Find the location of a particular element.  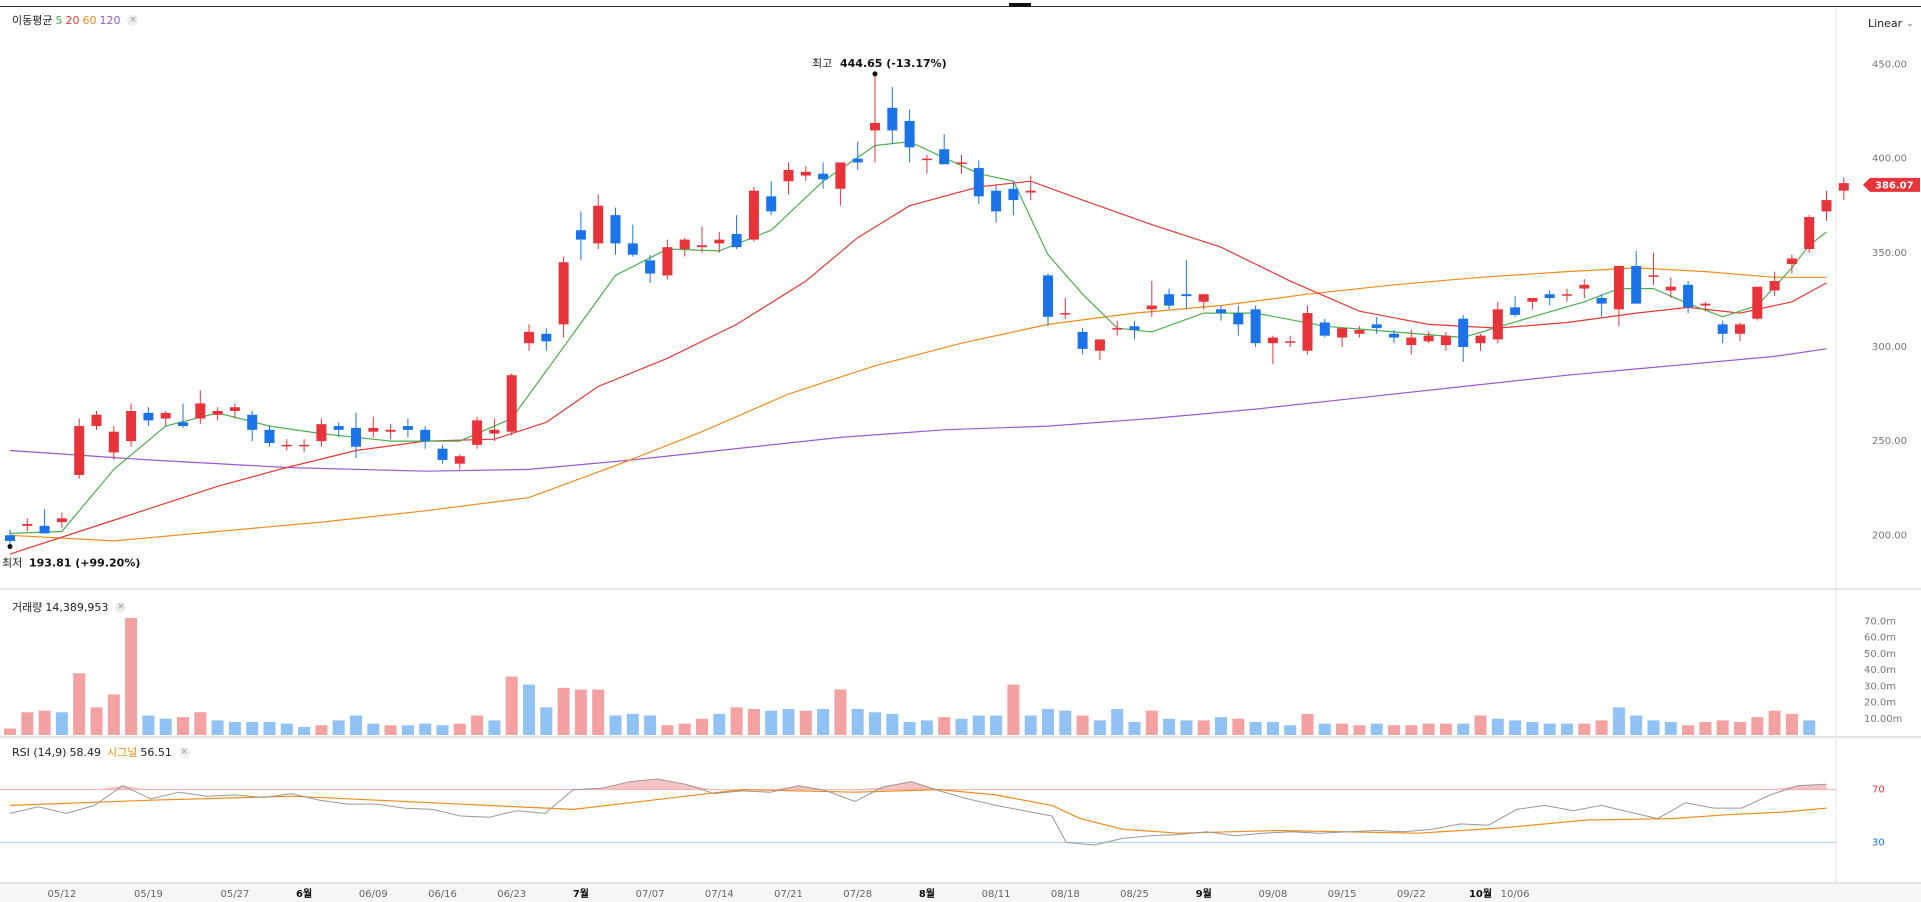

ma-legend-label: 이동평균 is located at coordinates (32, 20).